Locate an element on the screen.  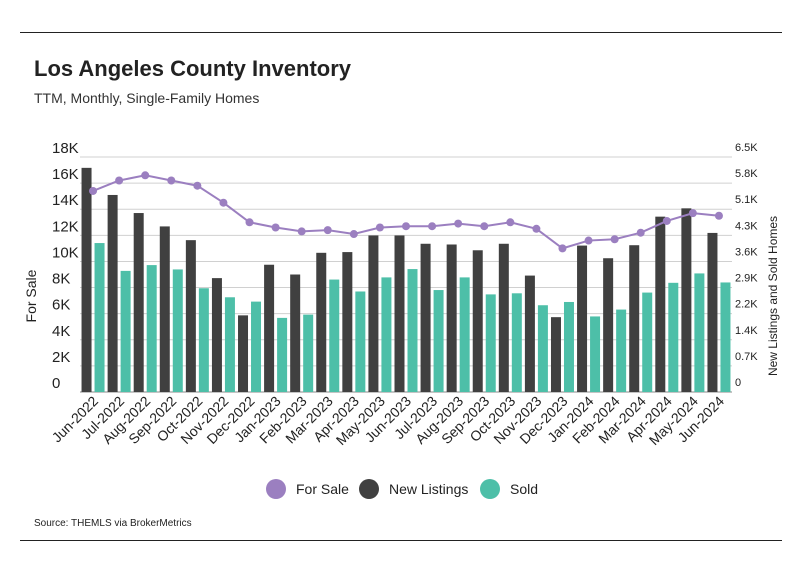
y2-tick-label: 4.3K is located at coordinates (746, 226).